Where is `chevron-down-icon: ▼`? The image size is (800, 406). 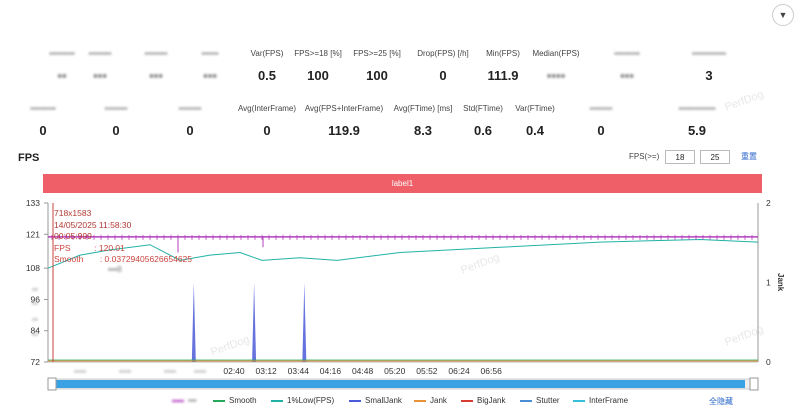 chevron-down-icon: ▼ is located at coordinates (783, 15).